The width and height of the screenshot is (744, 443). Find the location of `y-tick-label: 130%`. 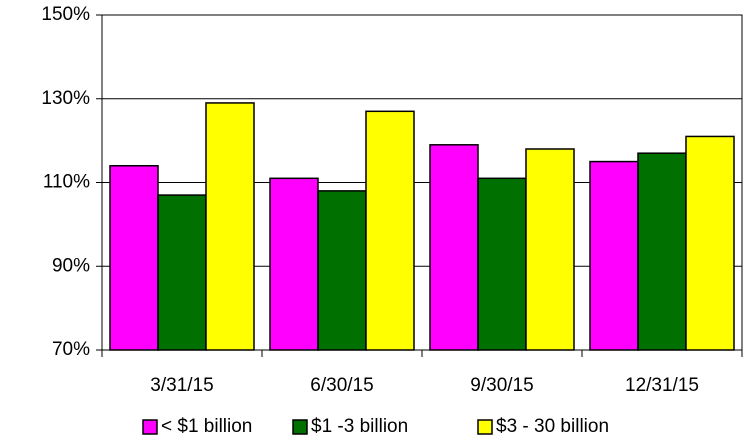

y-tick-label: 130% is located at coordinates (65, 98).